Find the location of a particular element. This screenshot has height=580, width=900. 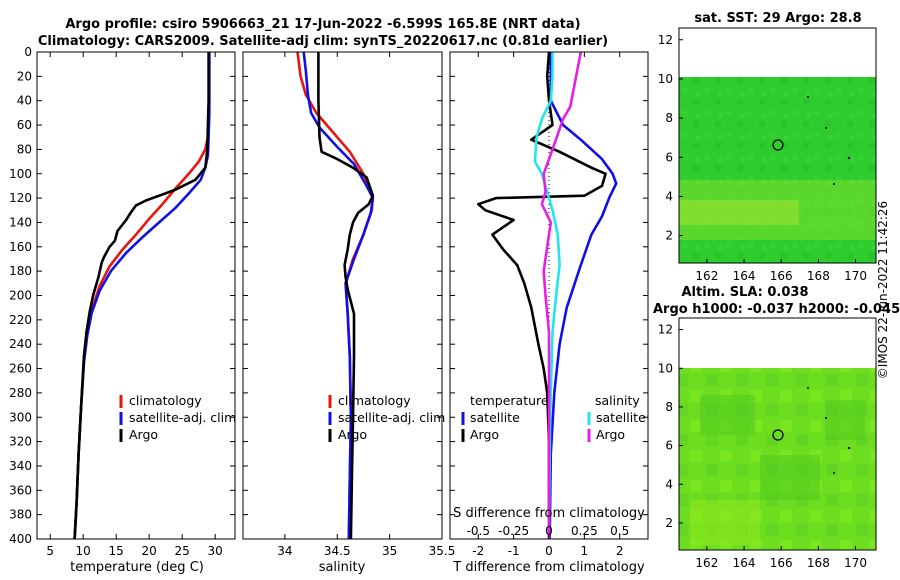

y-tick-label: 100 is located at coordinates (20, 174).